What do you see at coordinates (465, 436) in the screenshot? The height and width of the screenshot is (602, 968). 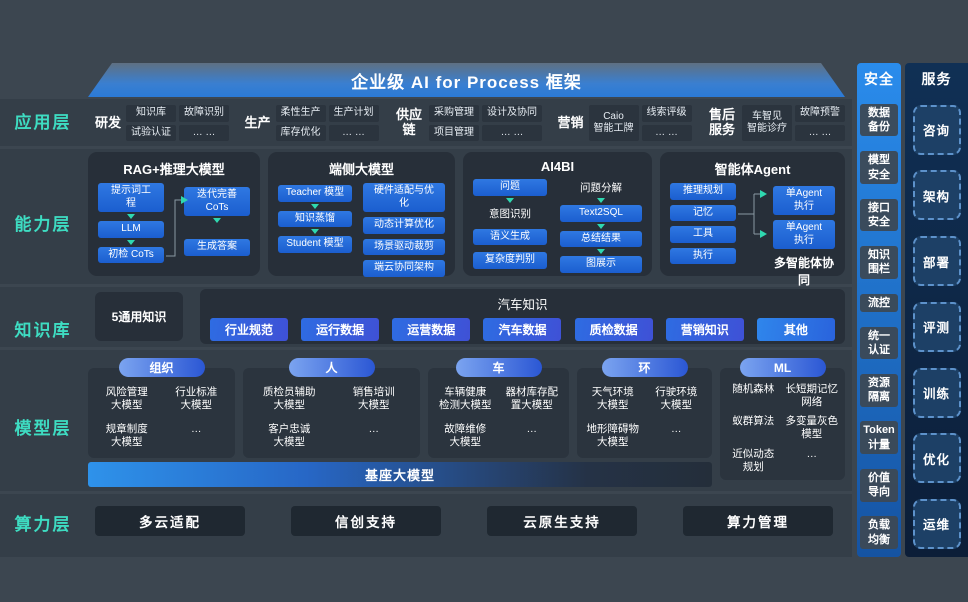 I see `model-item: 故障维修 大模型` at bounding box center [465, 436].